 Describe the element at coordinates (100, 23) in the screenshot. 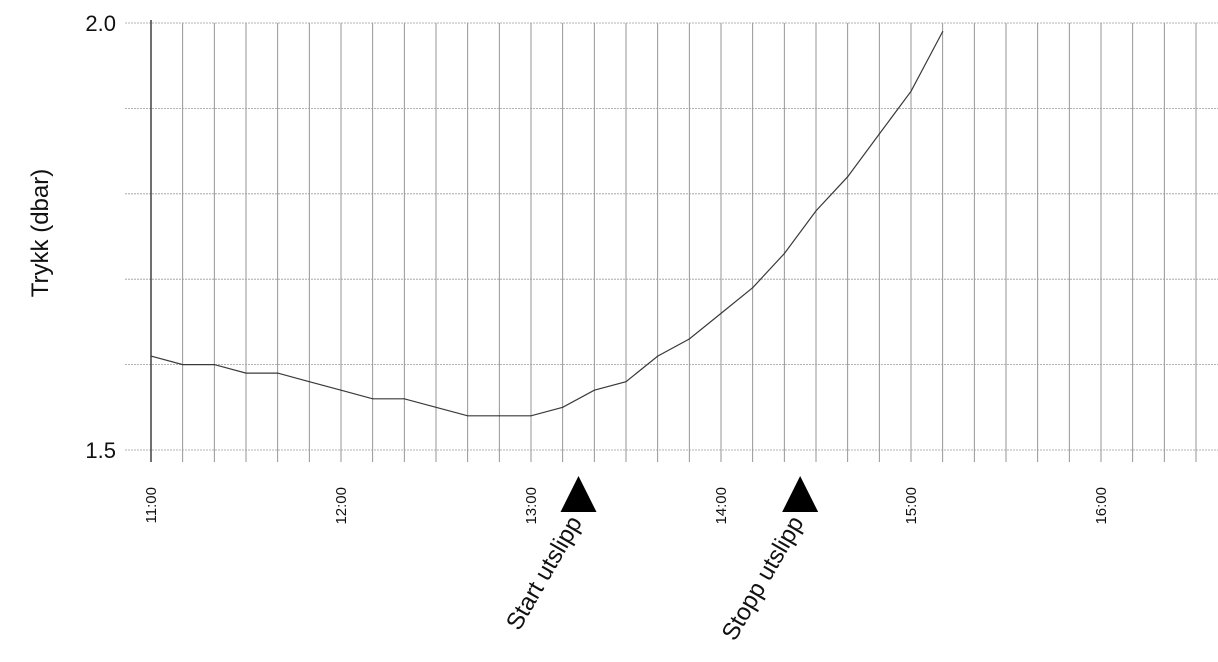

I see `y-tick-label: 2.0` at that location.